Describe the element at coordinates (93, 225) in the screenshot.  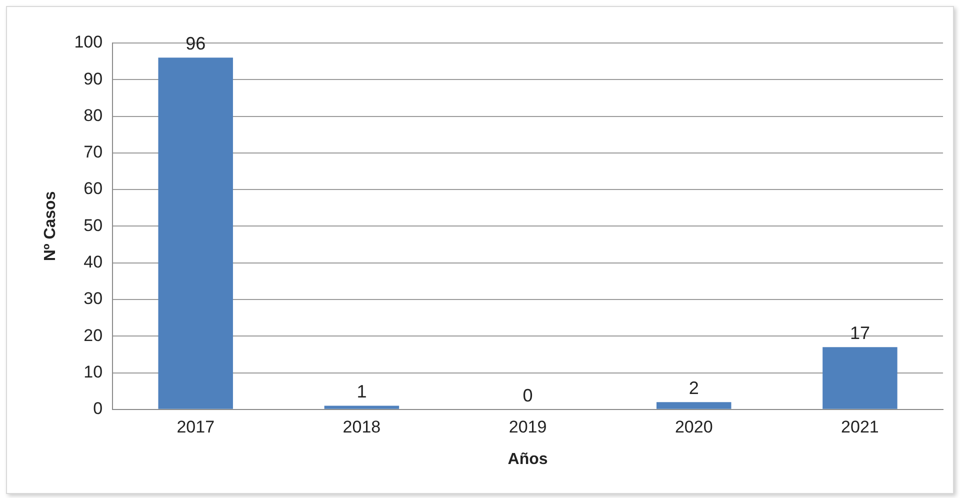
I see `y-tick-label: 50` at that location.